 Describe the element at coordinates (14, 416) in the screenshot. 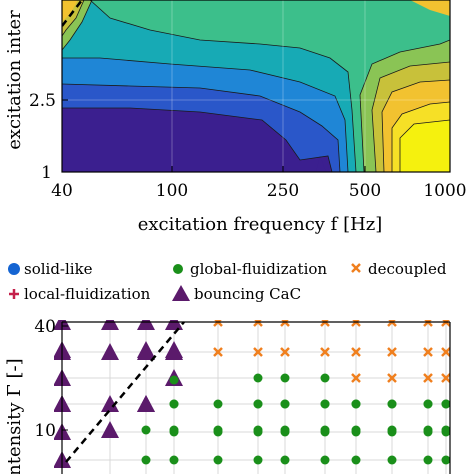

I see `bottom-y-axis-label: intensity Γ [-]` at that location.